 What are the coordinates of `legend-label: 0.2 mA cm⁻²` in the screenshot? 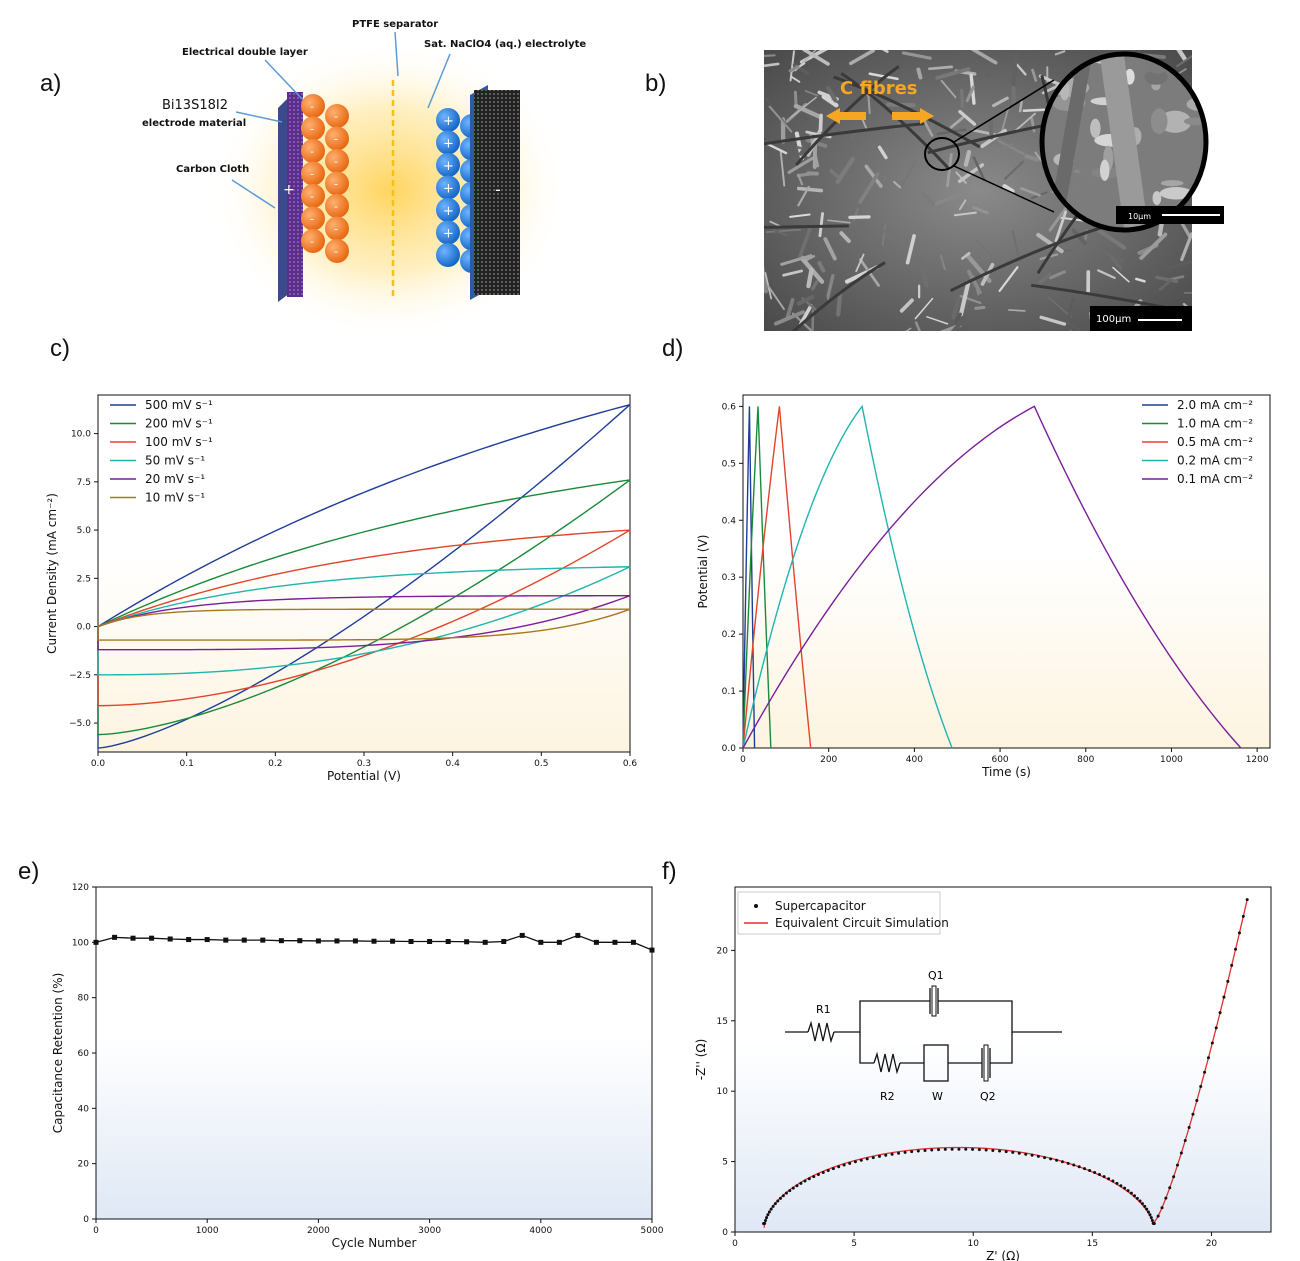 It's located at (1215, 461).